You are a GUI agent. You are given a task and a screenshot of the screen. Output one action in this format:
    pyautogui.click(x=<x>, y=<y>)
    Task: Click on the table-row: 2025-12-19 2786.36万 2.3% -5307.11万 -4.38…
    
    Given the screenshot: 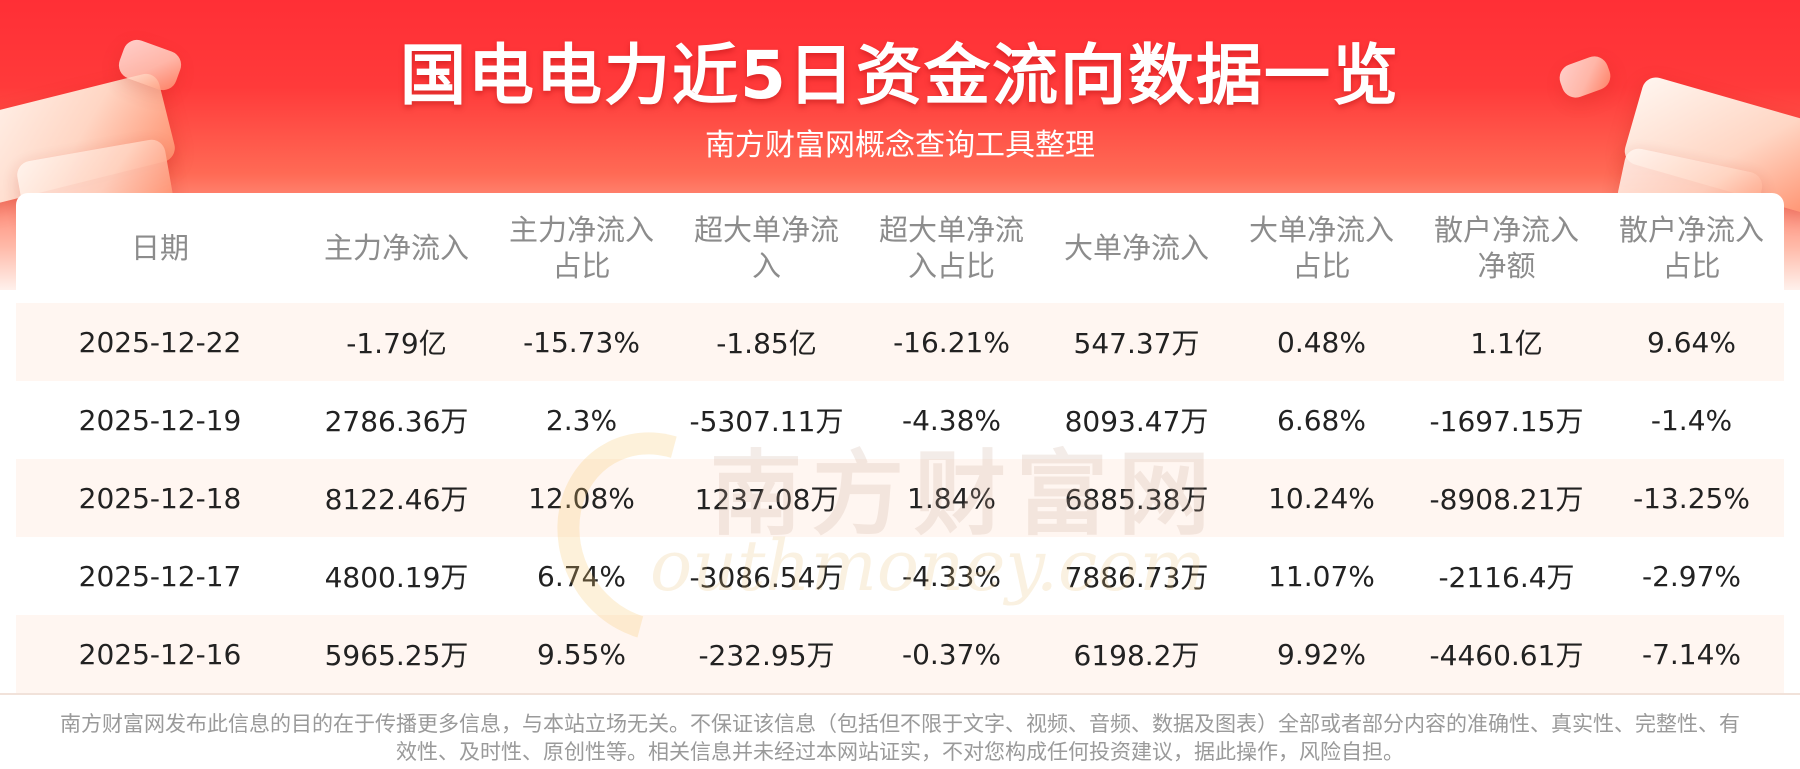 What is the action you would take?
    pyautogui.click(x=900, y=420)
    